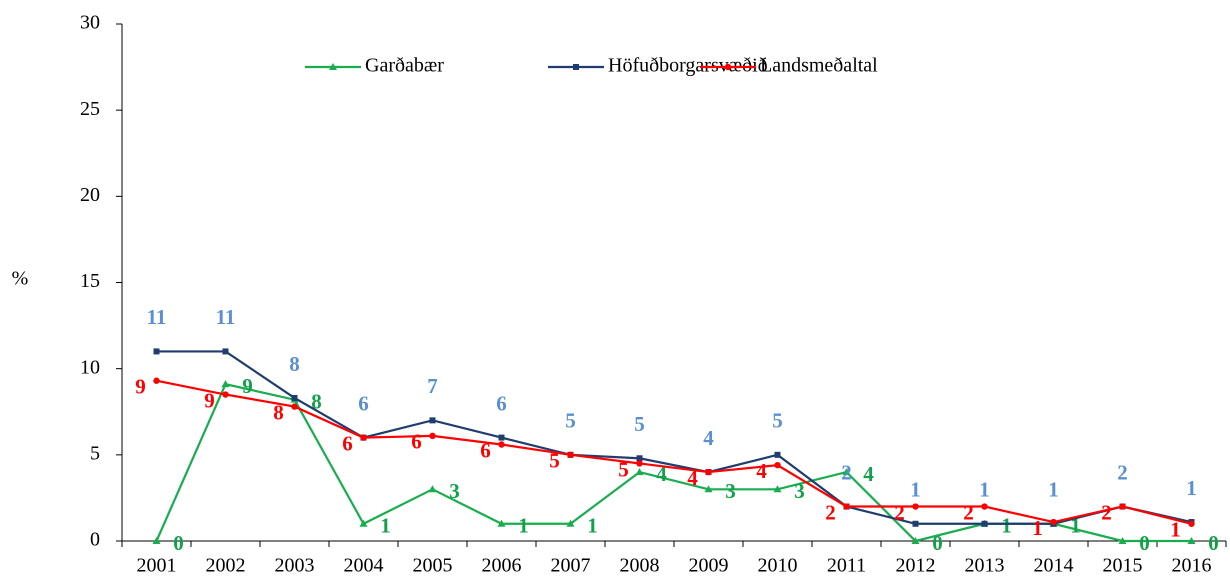  What do you see at coordinates (1054, 566) in the screenshot?
I see `x-tick-label: 2014` at bounding box center [1054, 566].